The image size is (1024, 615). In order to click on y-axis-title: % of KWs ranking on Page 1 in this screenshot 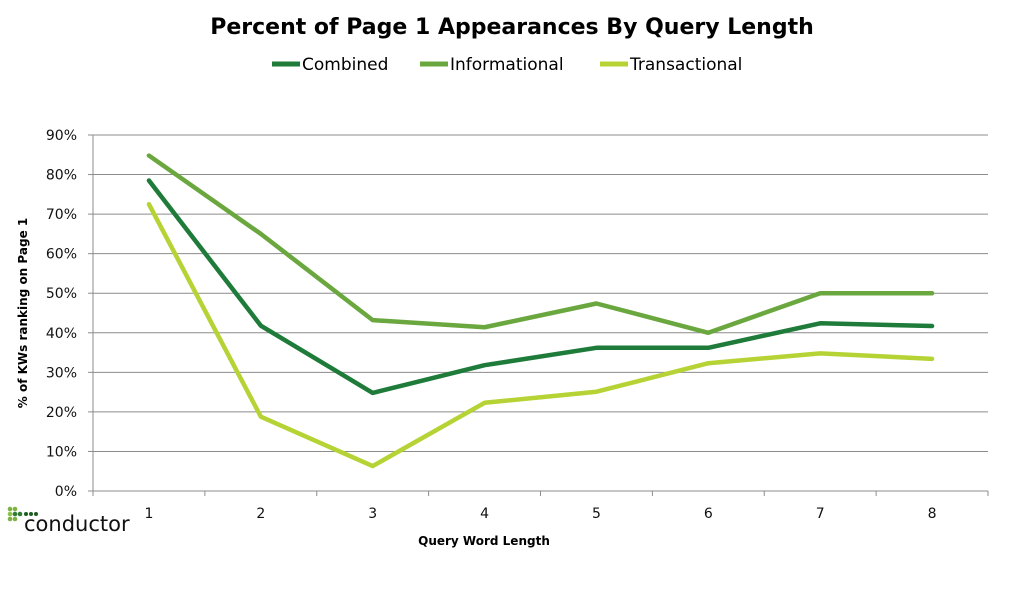, I will do `click(23, 313)`.